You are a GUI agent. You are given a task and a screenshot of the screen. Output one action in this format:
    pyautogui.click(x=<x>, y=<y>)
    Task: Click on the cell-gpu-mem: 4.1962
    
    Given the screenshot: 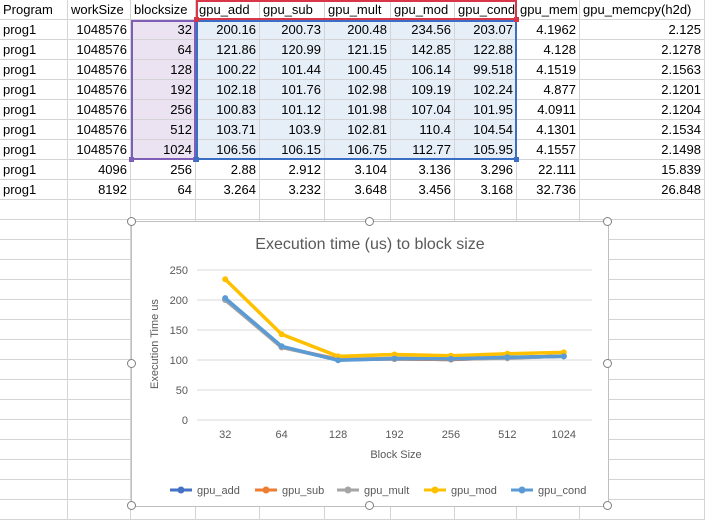 What is the action you would take?
    pyautogui.click(x=548, y=30)
    